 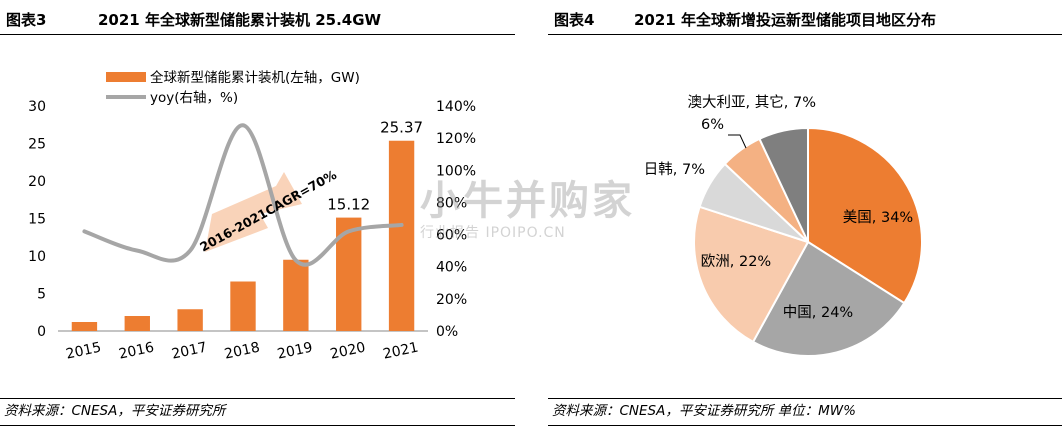 I want to click on right-axis-tick-label: 80%, so click(x=451, y=203).